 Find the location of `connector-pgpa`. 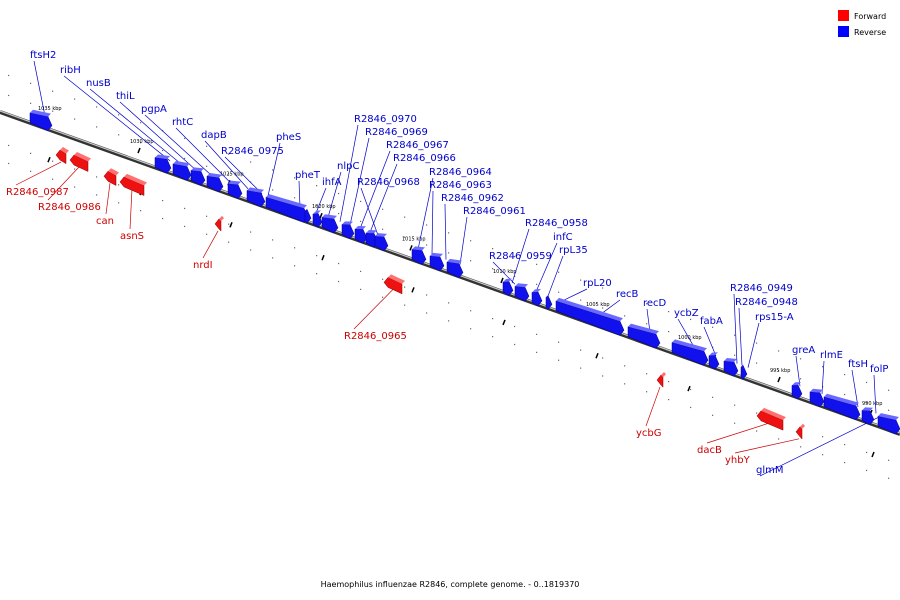

connector-pgpa is located at coordinates (178, 145).